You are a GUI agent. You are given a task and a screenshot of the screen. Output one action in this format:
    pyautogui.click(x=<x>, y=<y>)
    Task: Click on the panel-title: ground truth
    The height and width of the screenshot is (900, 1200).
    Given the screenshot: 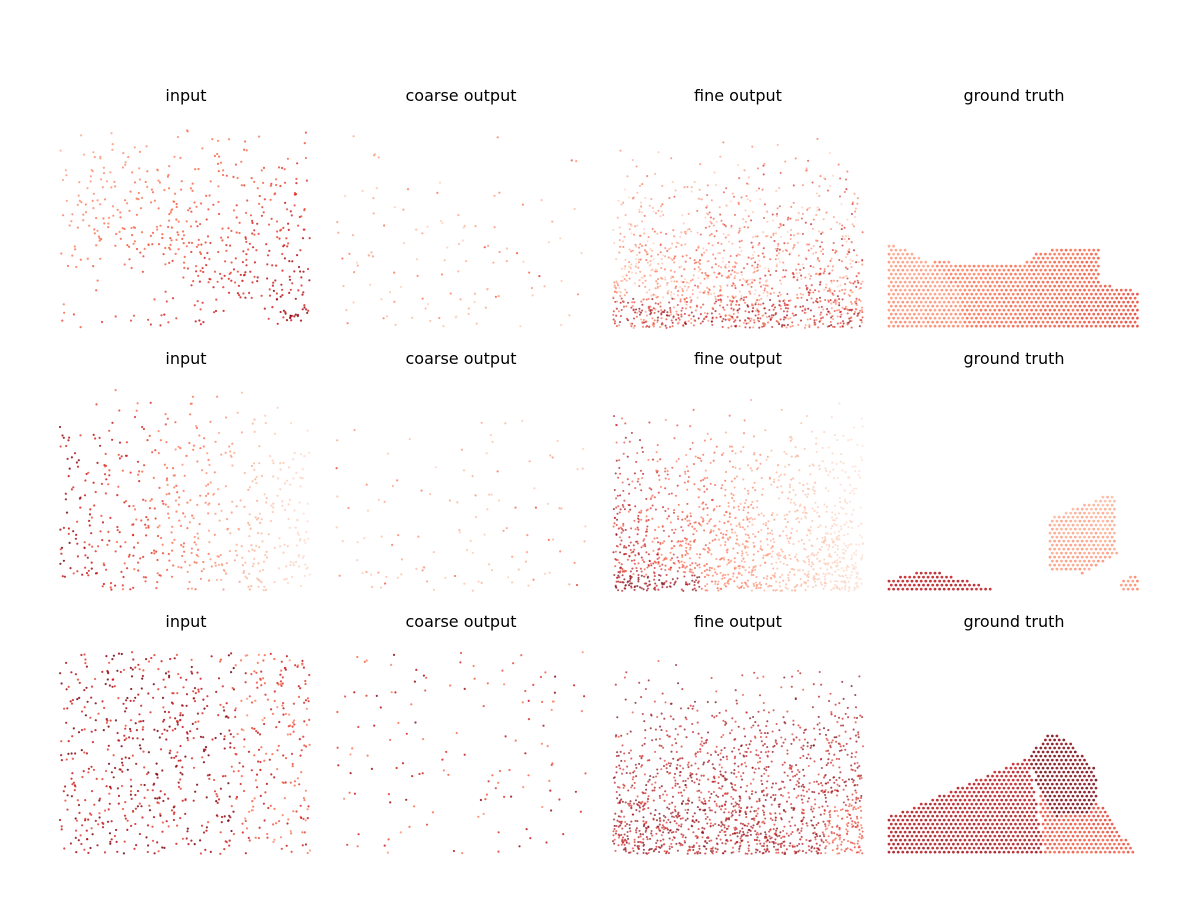 What is the action you would take?
    pyautogui.click(x=1013, y=95)
    